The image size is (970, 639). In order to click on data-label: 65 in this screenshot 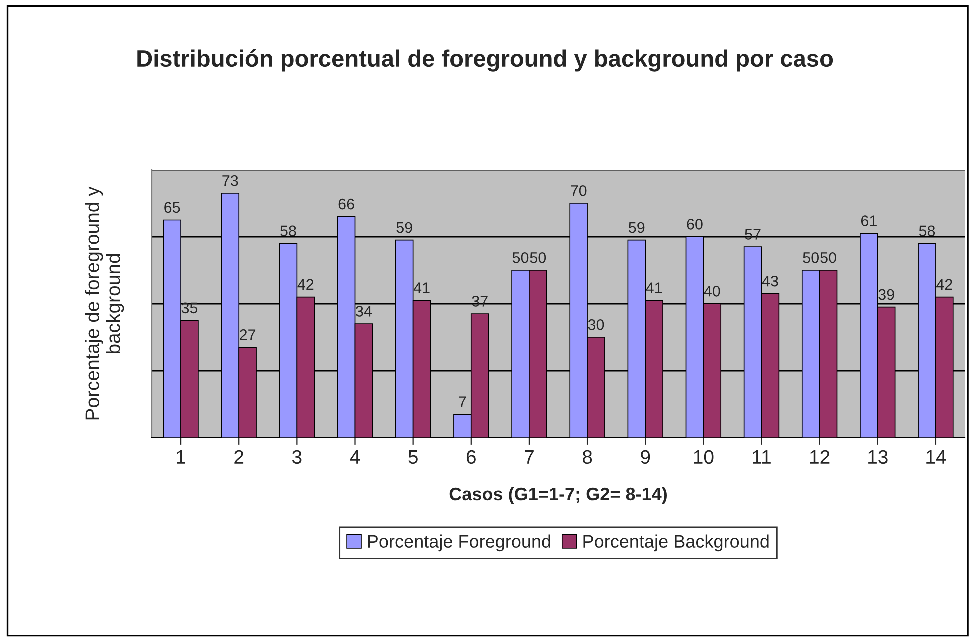, I will do `click(172, 208)`.